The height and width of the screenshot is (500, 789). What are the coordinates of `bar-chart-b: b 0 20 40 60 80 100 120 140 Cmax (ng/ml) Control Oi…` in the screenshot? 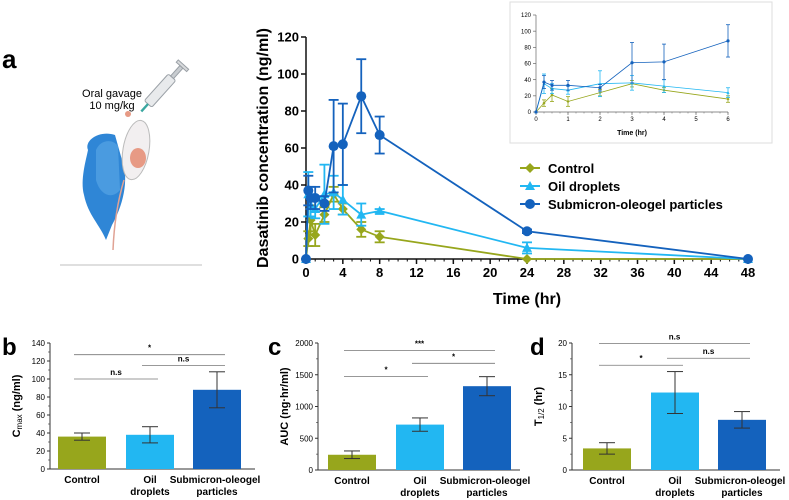 It's located at (131, 416).